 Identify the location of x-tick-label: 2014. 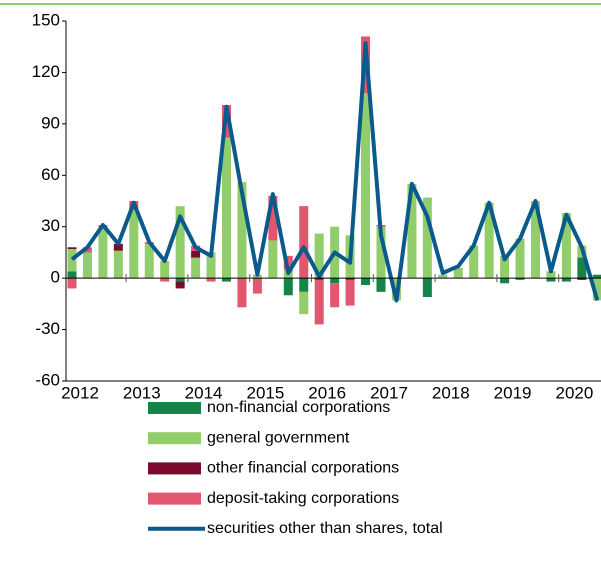
(204, 392).